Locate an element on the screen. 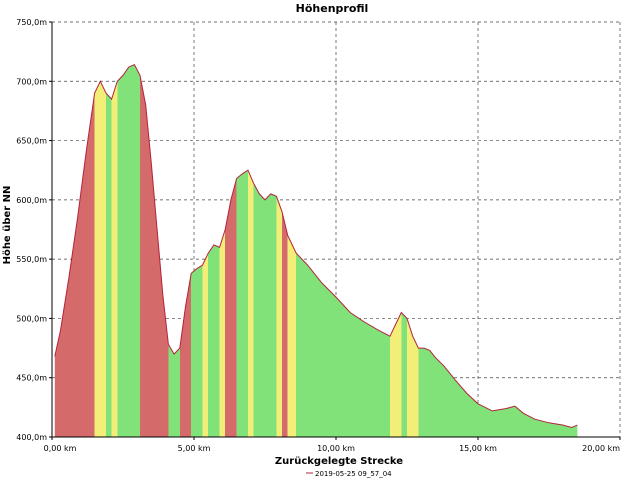  x-tick-label-3: 15,00 km is located at coordinates (478, 448).